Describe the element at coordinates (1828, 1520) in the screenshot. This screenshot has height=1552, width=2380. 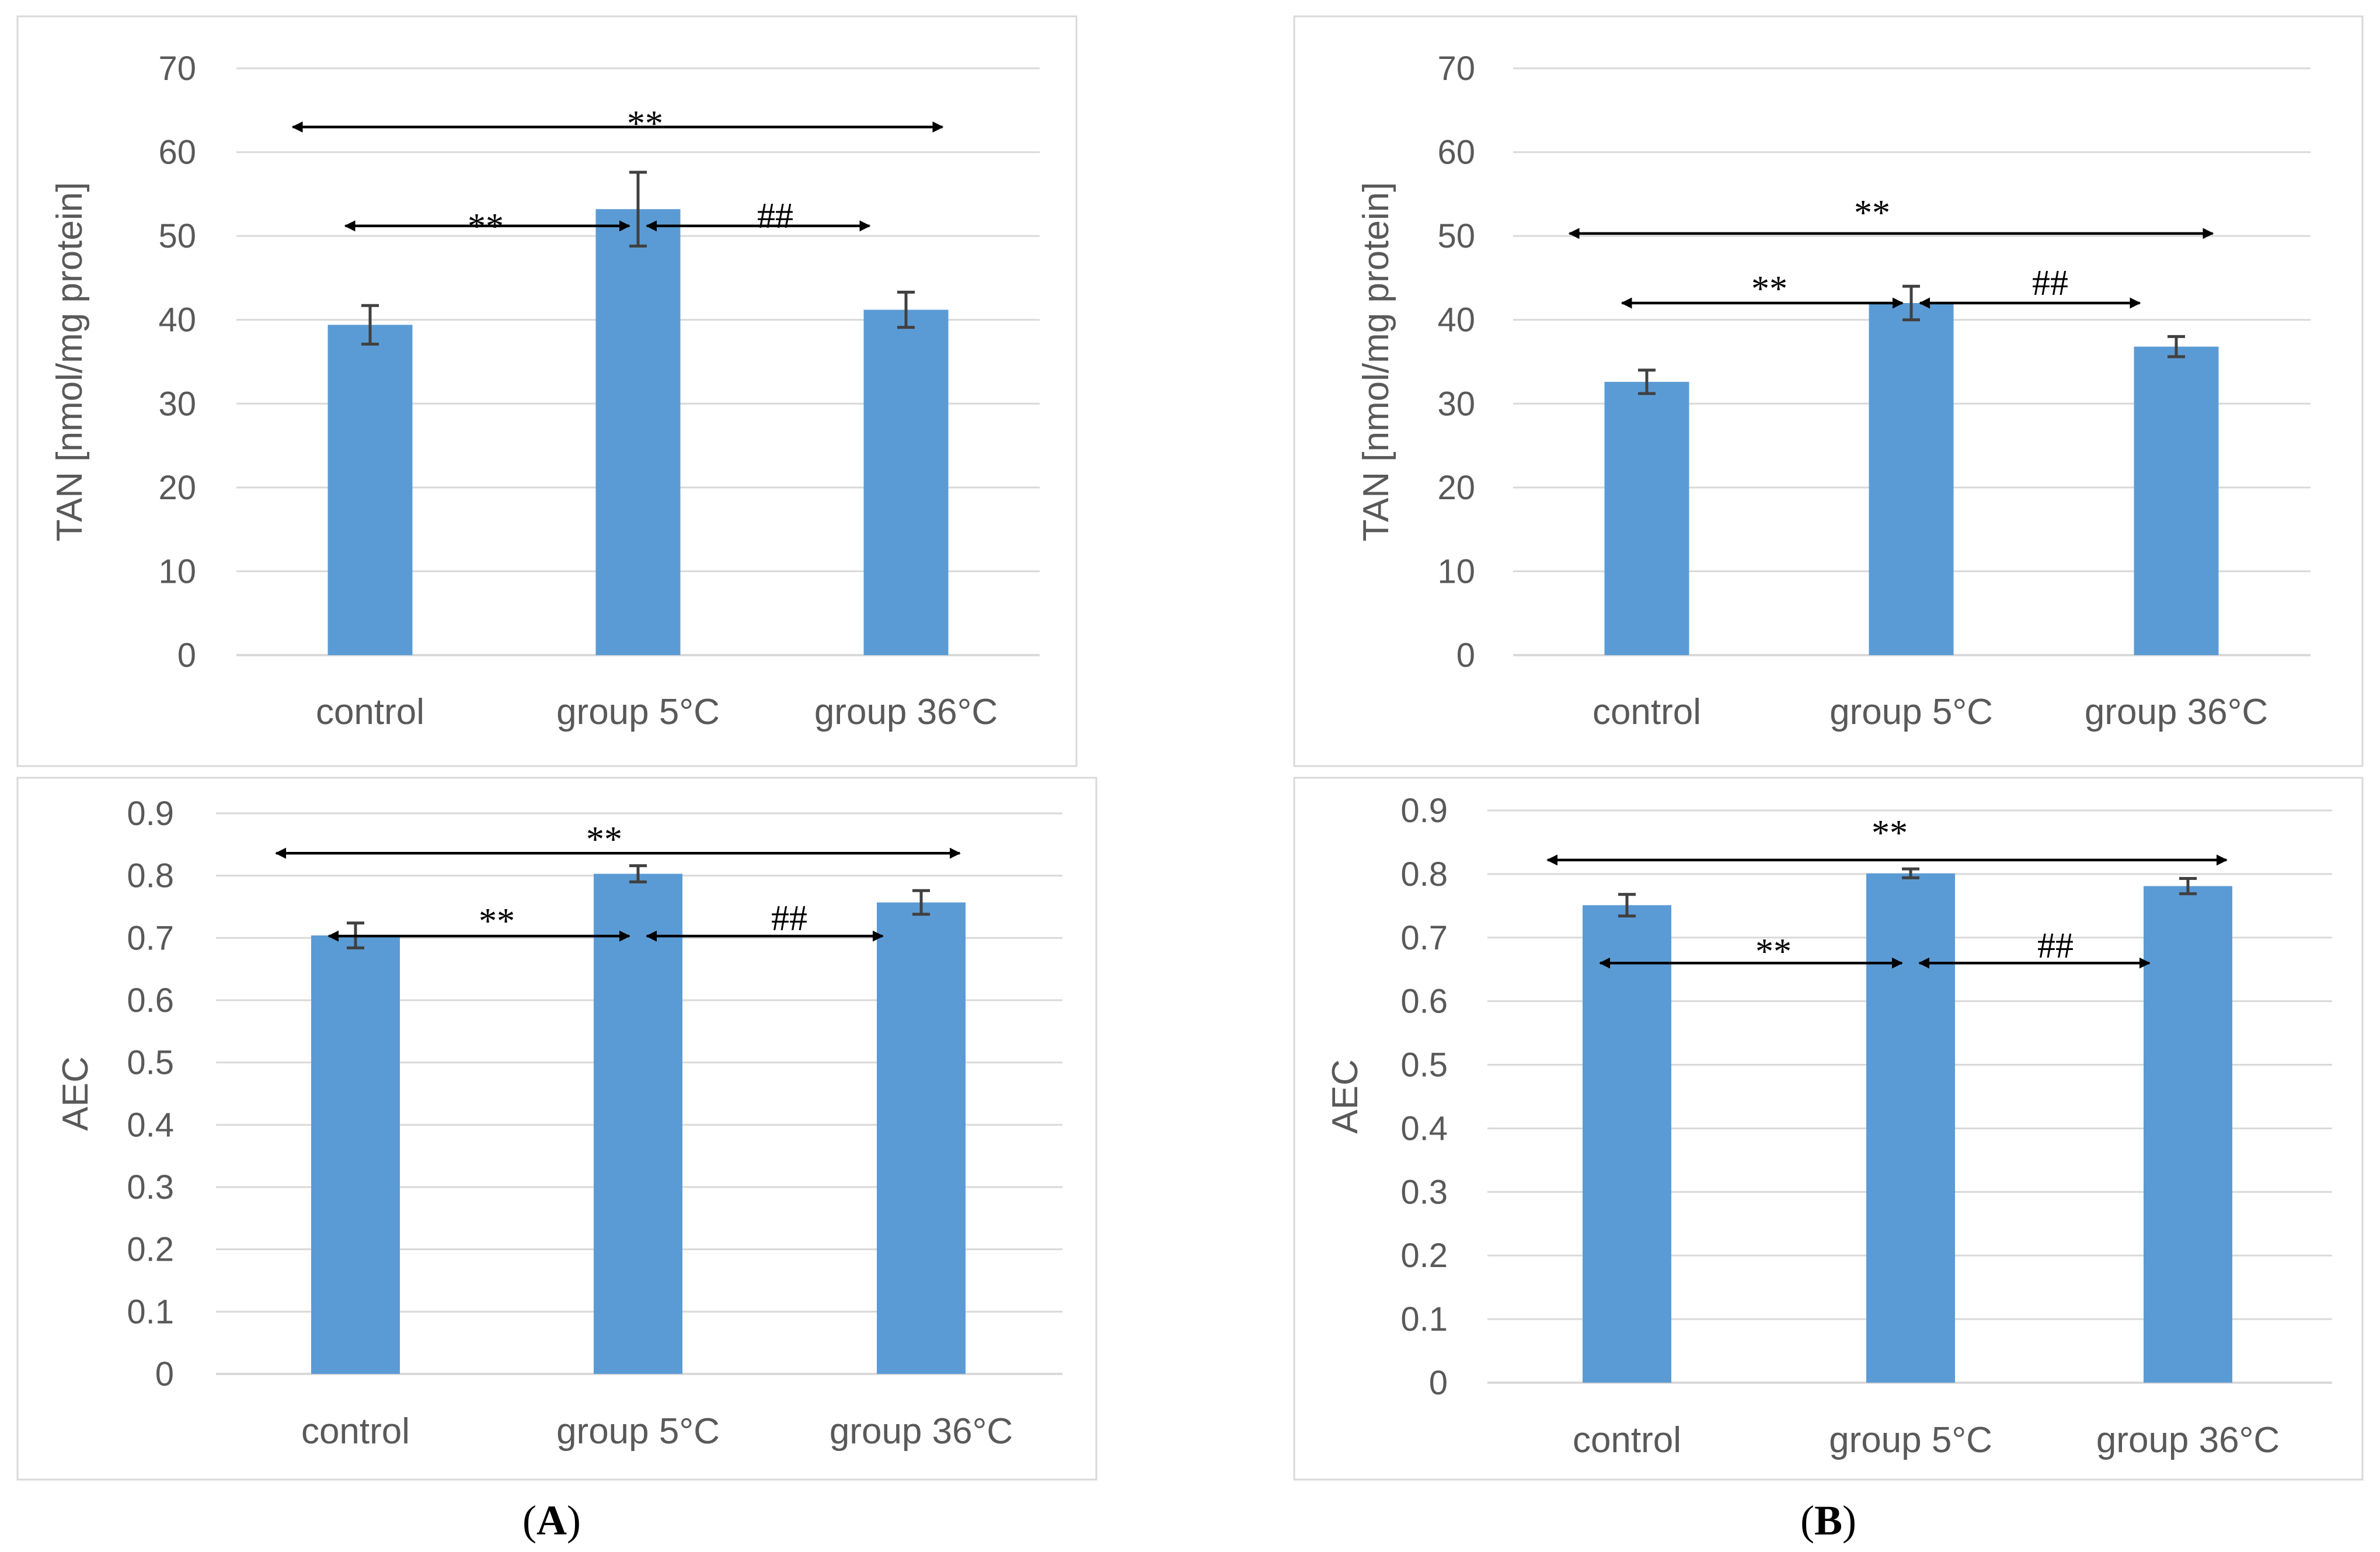
I see `panel-label-b: (B)` at that location.